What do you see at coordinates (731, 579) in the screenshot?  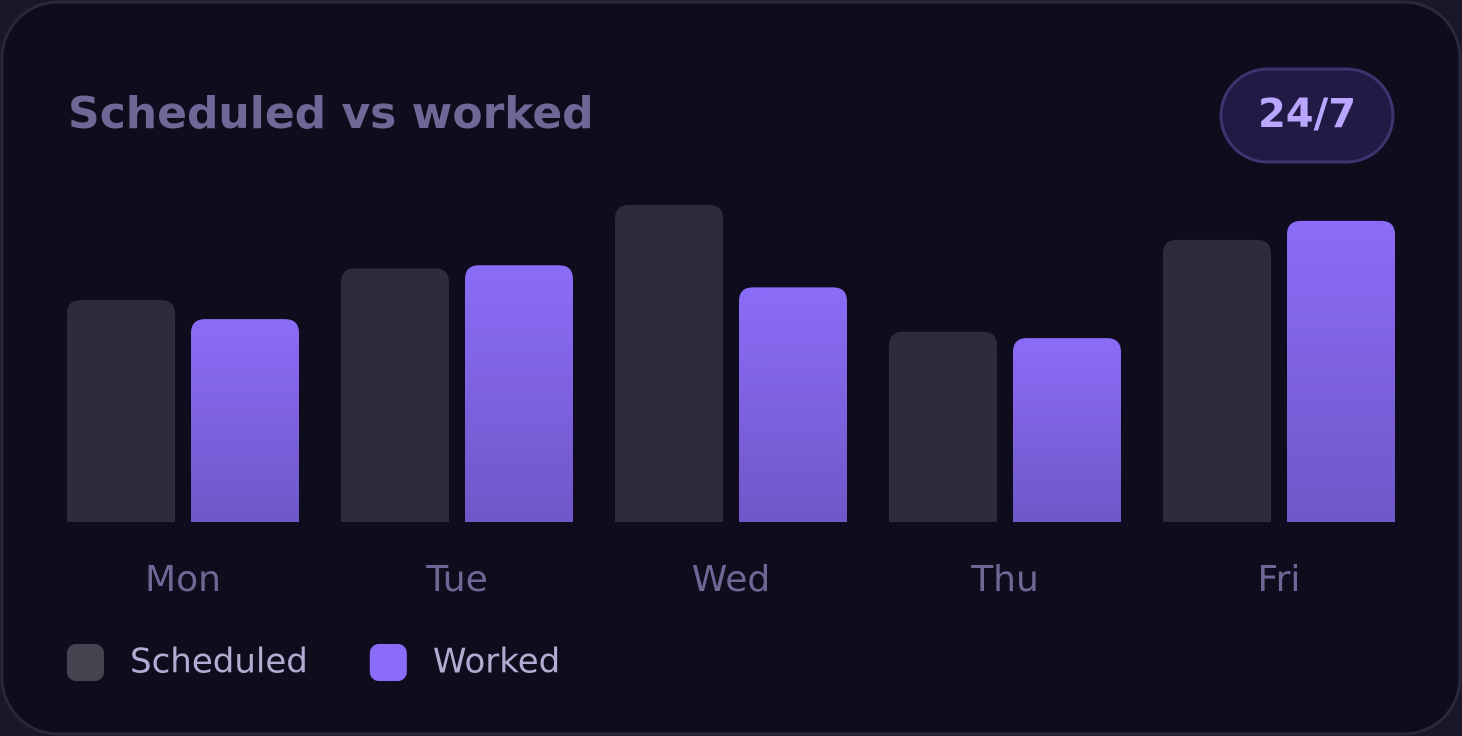 I see `x-tick-label: Wed` at bounding box center [731, 579].